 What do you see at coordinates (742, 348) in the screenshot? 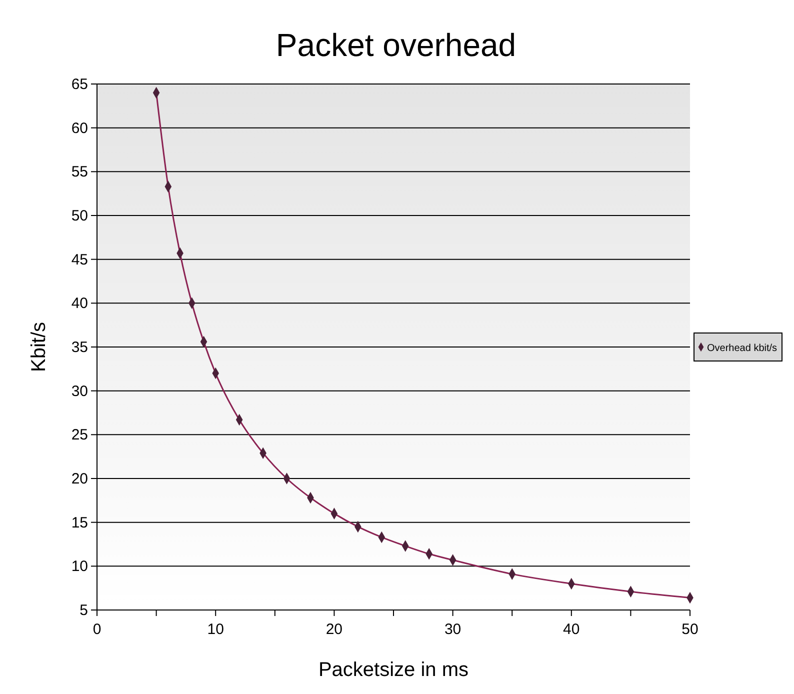
I see `legend-label: Overhead kbit/s` at bounding box center [742, 348].